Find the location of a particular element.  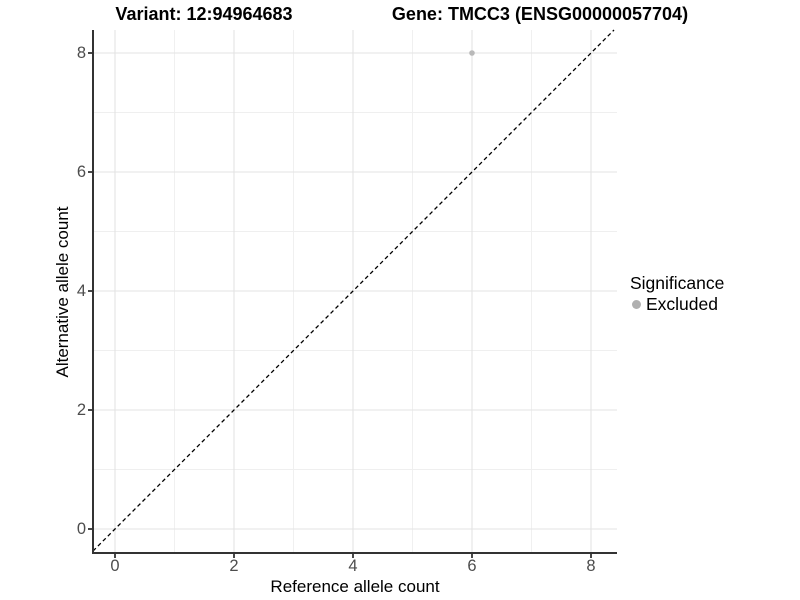

legend-title: Significance is located at coordinates (677, 283).